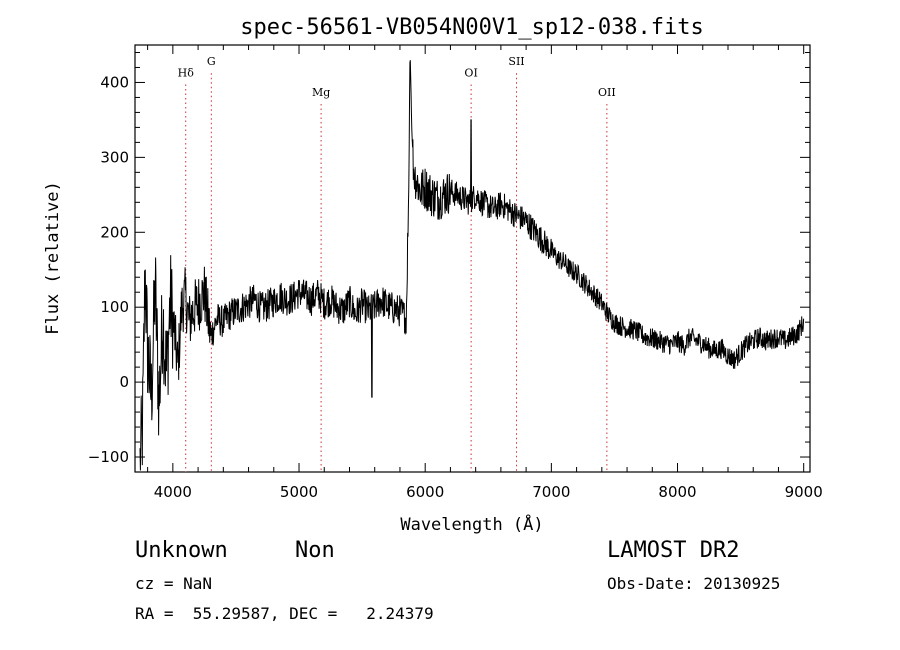  Describe the element at coordinates (551, 492) in the screenshot. I see `x-tick-label: 7000` at that location.